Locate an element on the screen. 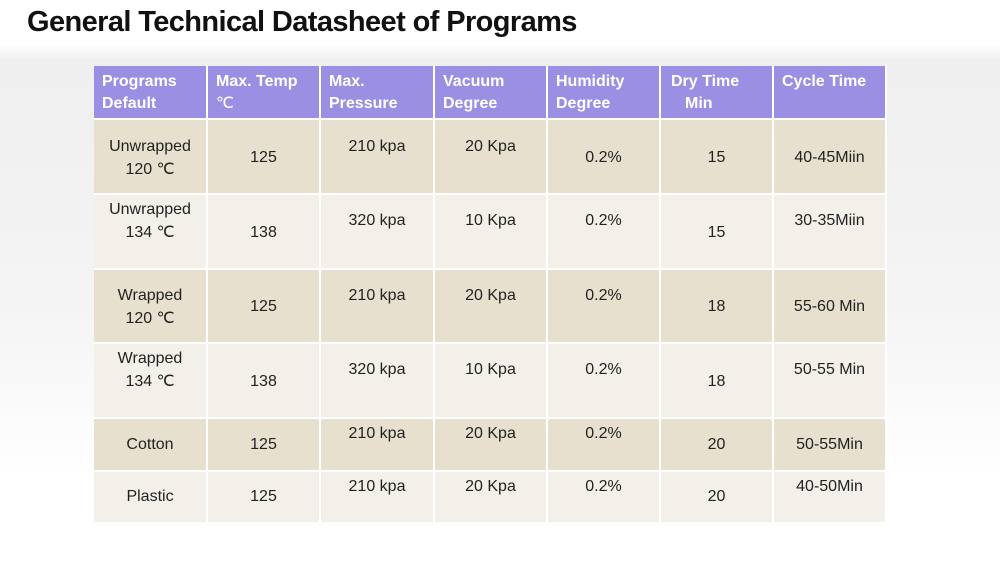  cell-cycle-time: 55-60 Min is located at coordinates (830, 305).